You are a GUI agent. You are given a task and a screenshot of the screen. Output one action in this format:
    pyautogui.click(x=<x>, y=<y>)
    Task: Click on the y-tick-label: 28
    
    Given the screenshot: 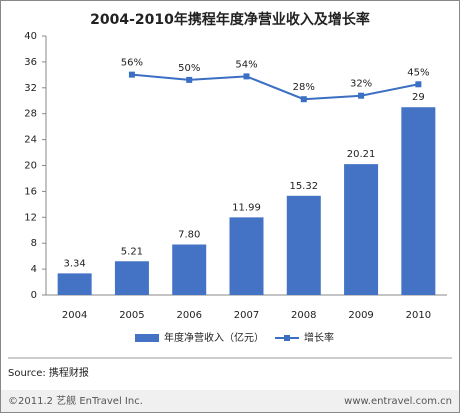 What is the action you would take?
    pyautogui.click(x=30, y=114)
    